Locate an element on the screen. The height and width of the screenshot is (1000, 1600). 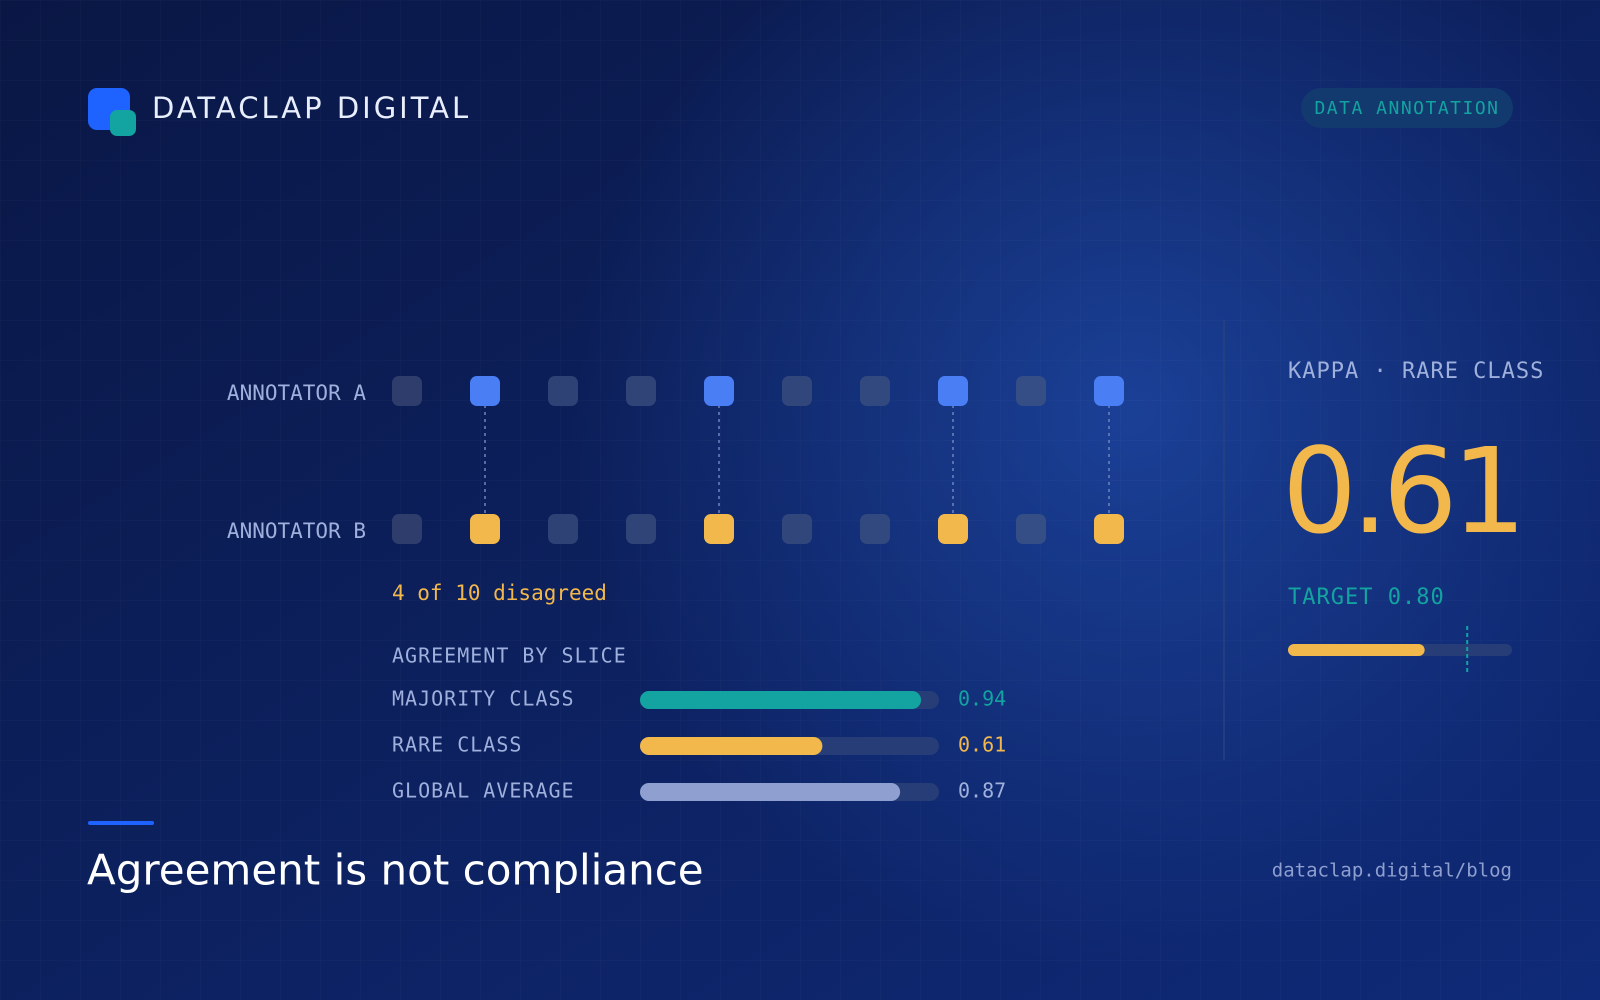
summary: 4 of 10 disagreed is located at coordinates (499, 593).